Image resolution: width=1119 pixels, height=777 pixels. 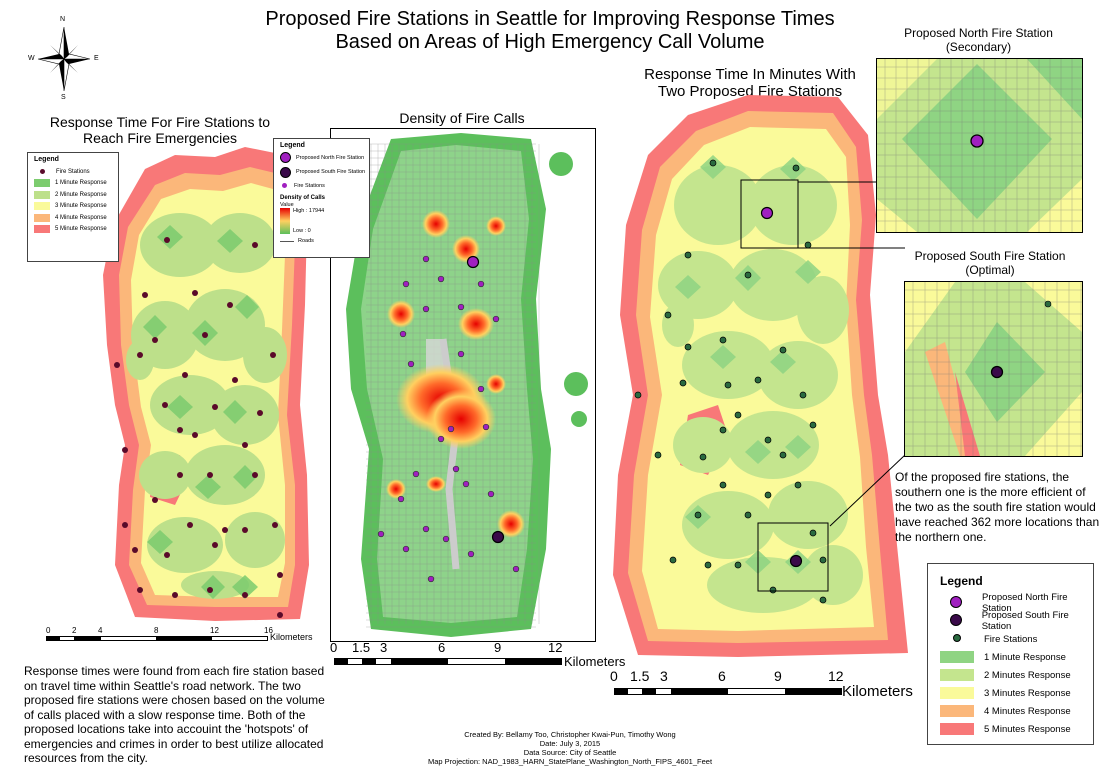 I want to click on scale-tick-label: 12, so click(x=555, y=647).